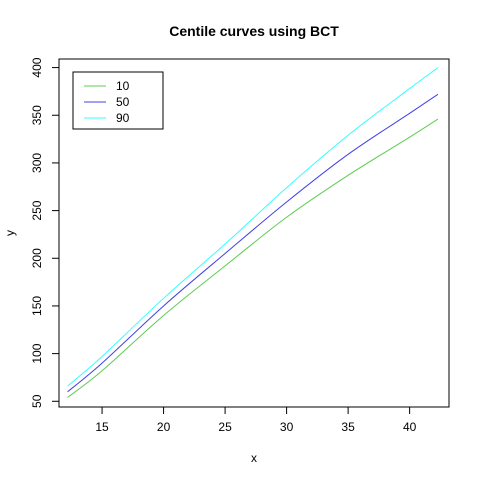 This screenshot has width=480, height=480. I want to click on legend-box, so click(118, 100).